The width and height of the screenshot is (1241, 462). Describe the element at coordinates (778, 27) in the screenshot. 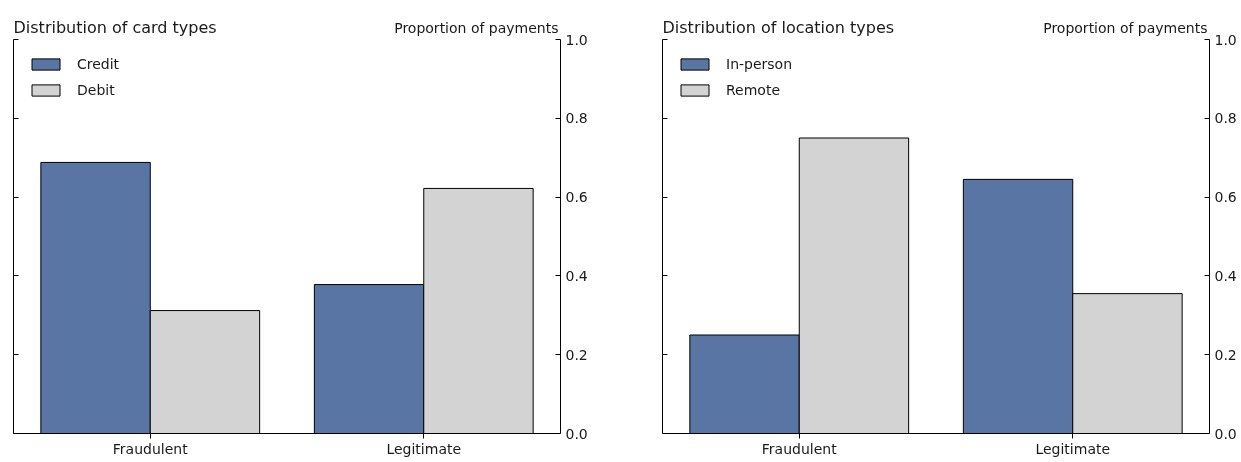

I see `chart-title: Distribution of location types` at that location.